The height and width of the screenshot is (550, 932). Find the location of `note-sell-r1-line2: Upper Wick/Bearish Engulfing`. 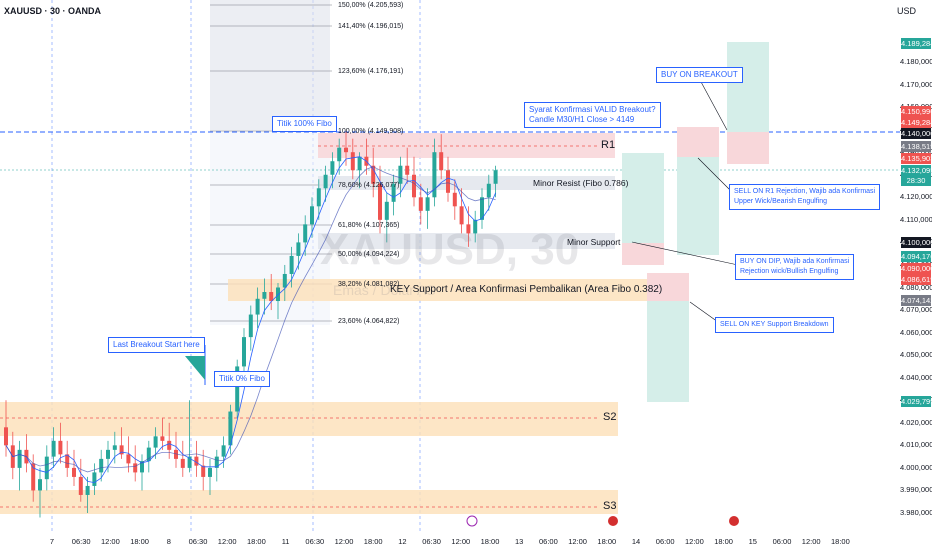

note-sell-r1-line2: Upper Wick/Bearish Engulfing is located at coordinates (780, 201).